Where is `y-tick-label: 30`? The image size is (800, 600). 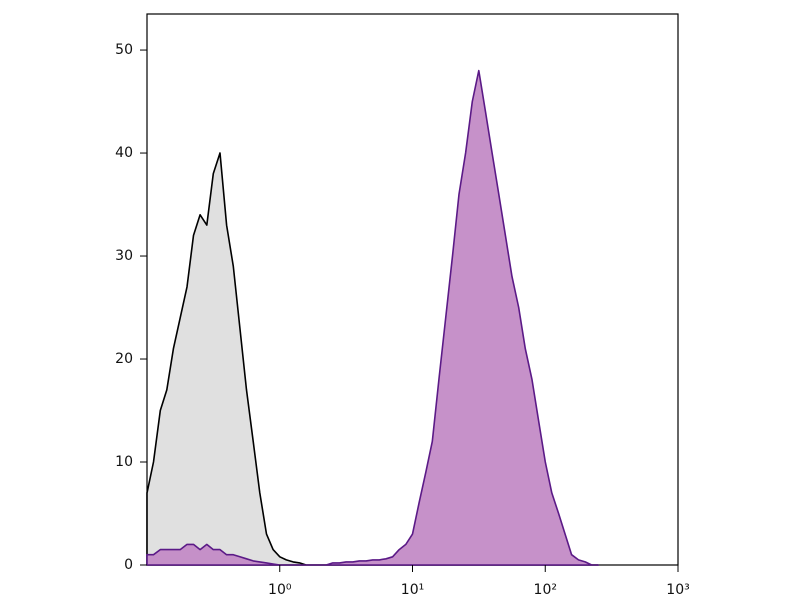 y-tick-label: 30 is located at coordinates (124, 256).